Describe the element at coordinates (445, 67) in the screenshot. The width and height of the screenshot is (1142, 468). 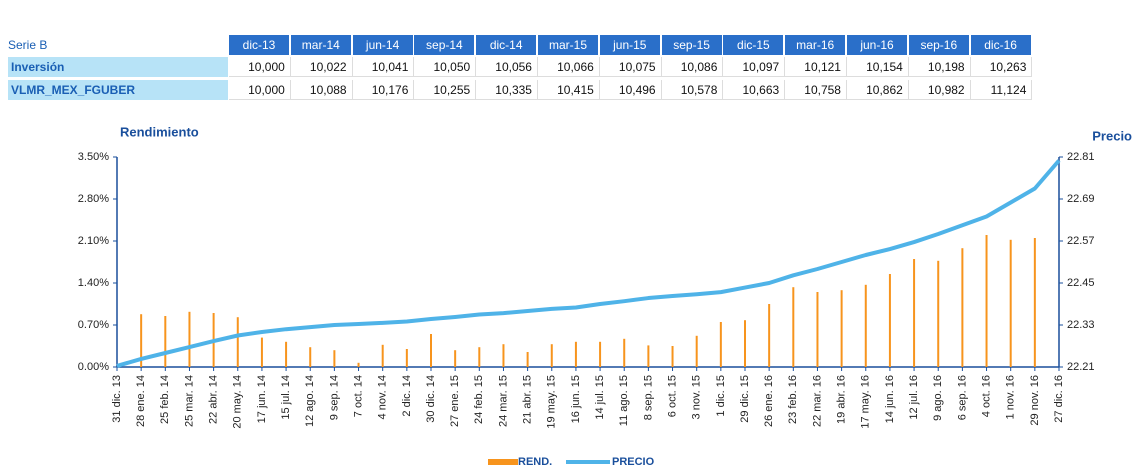
I see `table-cell: 10,050` at that location.